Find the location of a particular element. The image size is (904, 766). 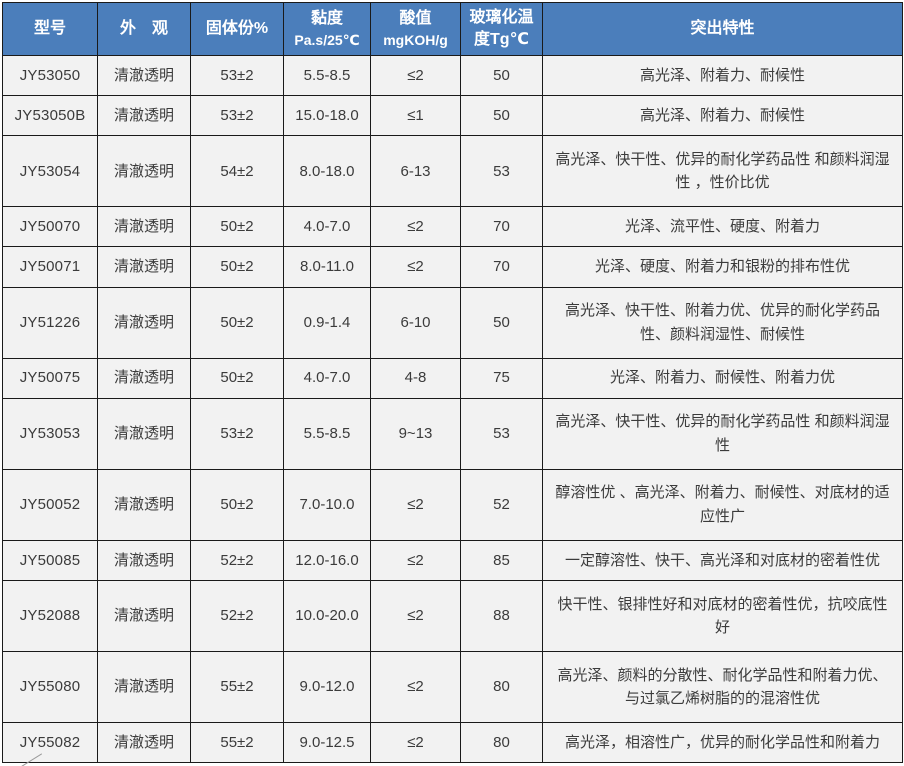

cell-viscosity: 9.0-12.0 is located at coordinates (327, 686).